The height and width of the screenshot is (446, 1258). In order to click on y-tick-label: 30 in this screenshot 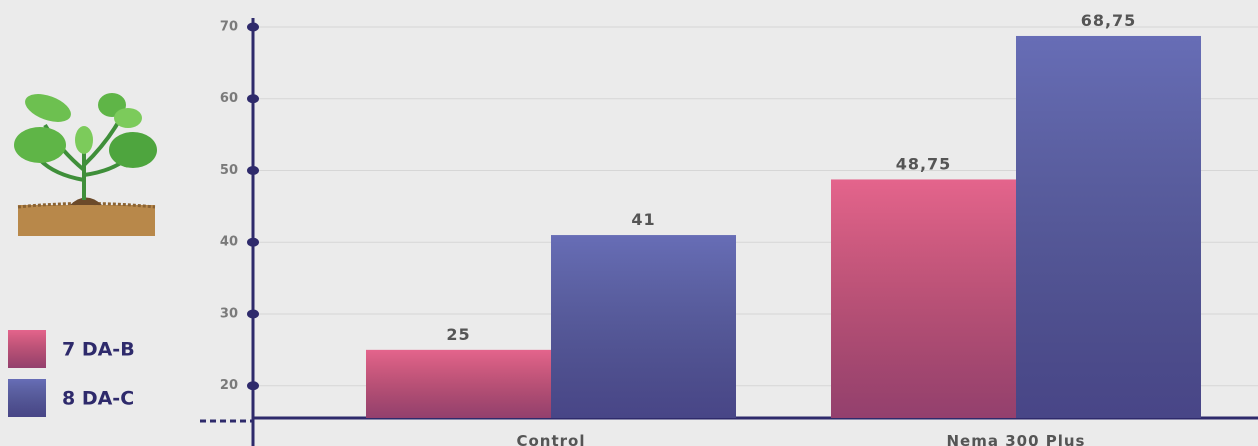, I will do `click(229, 313)`.